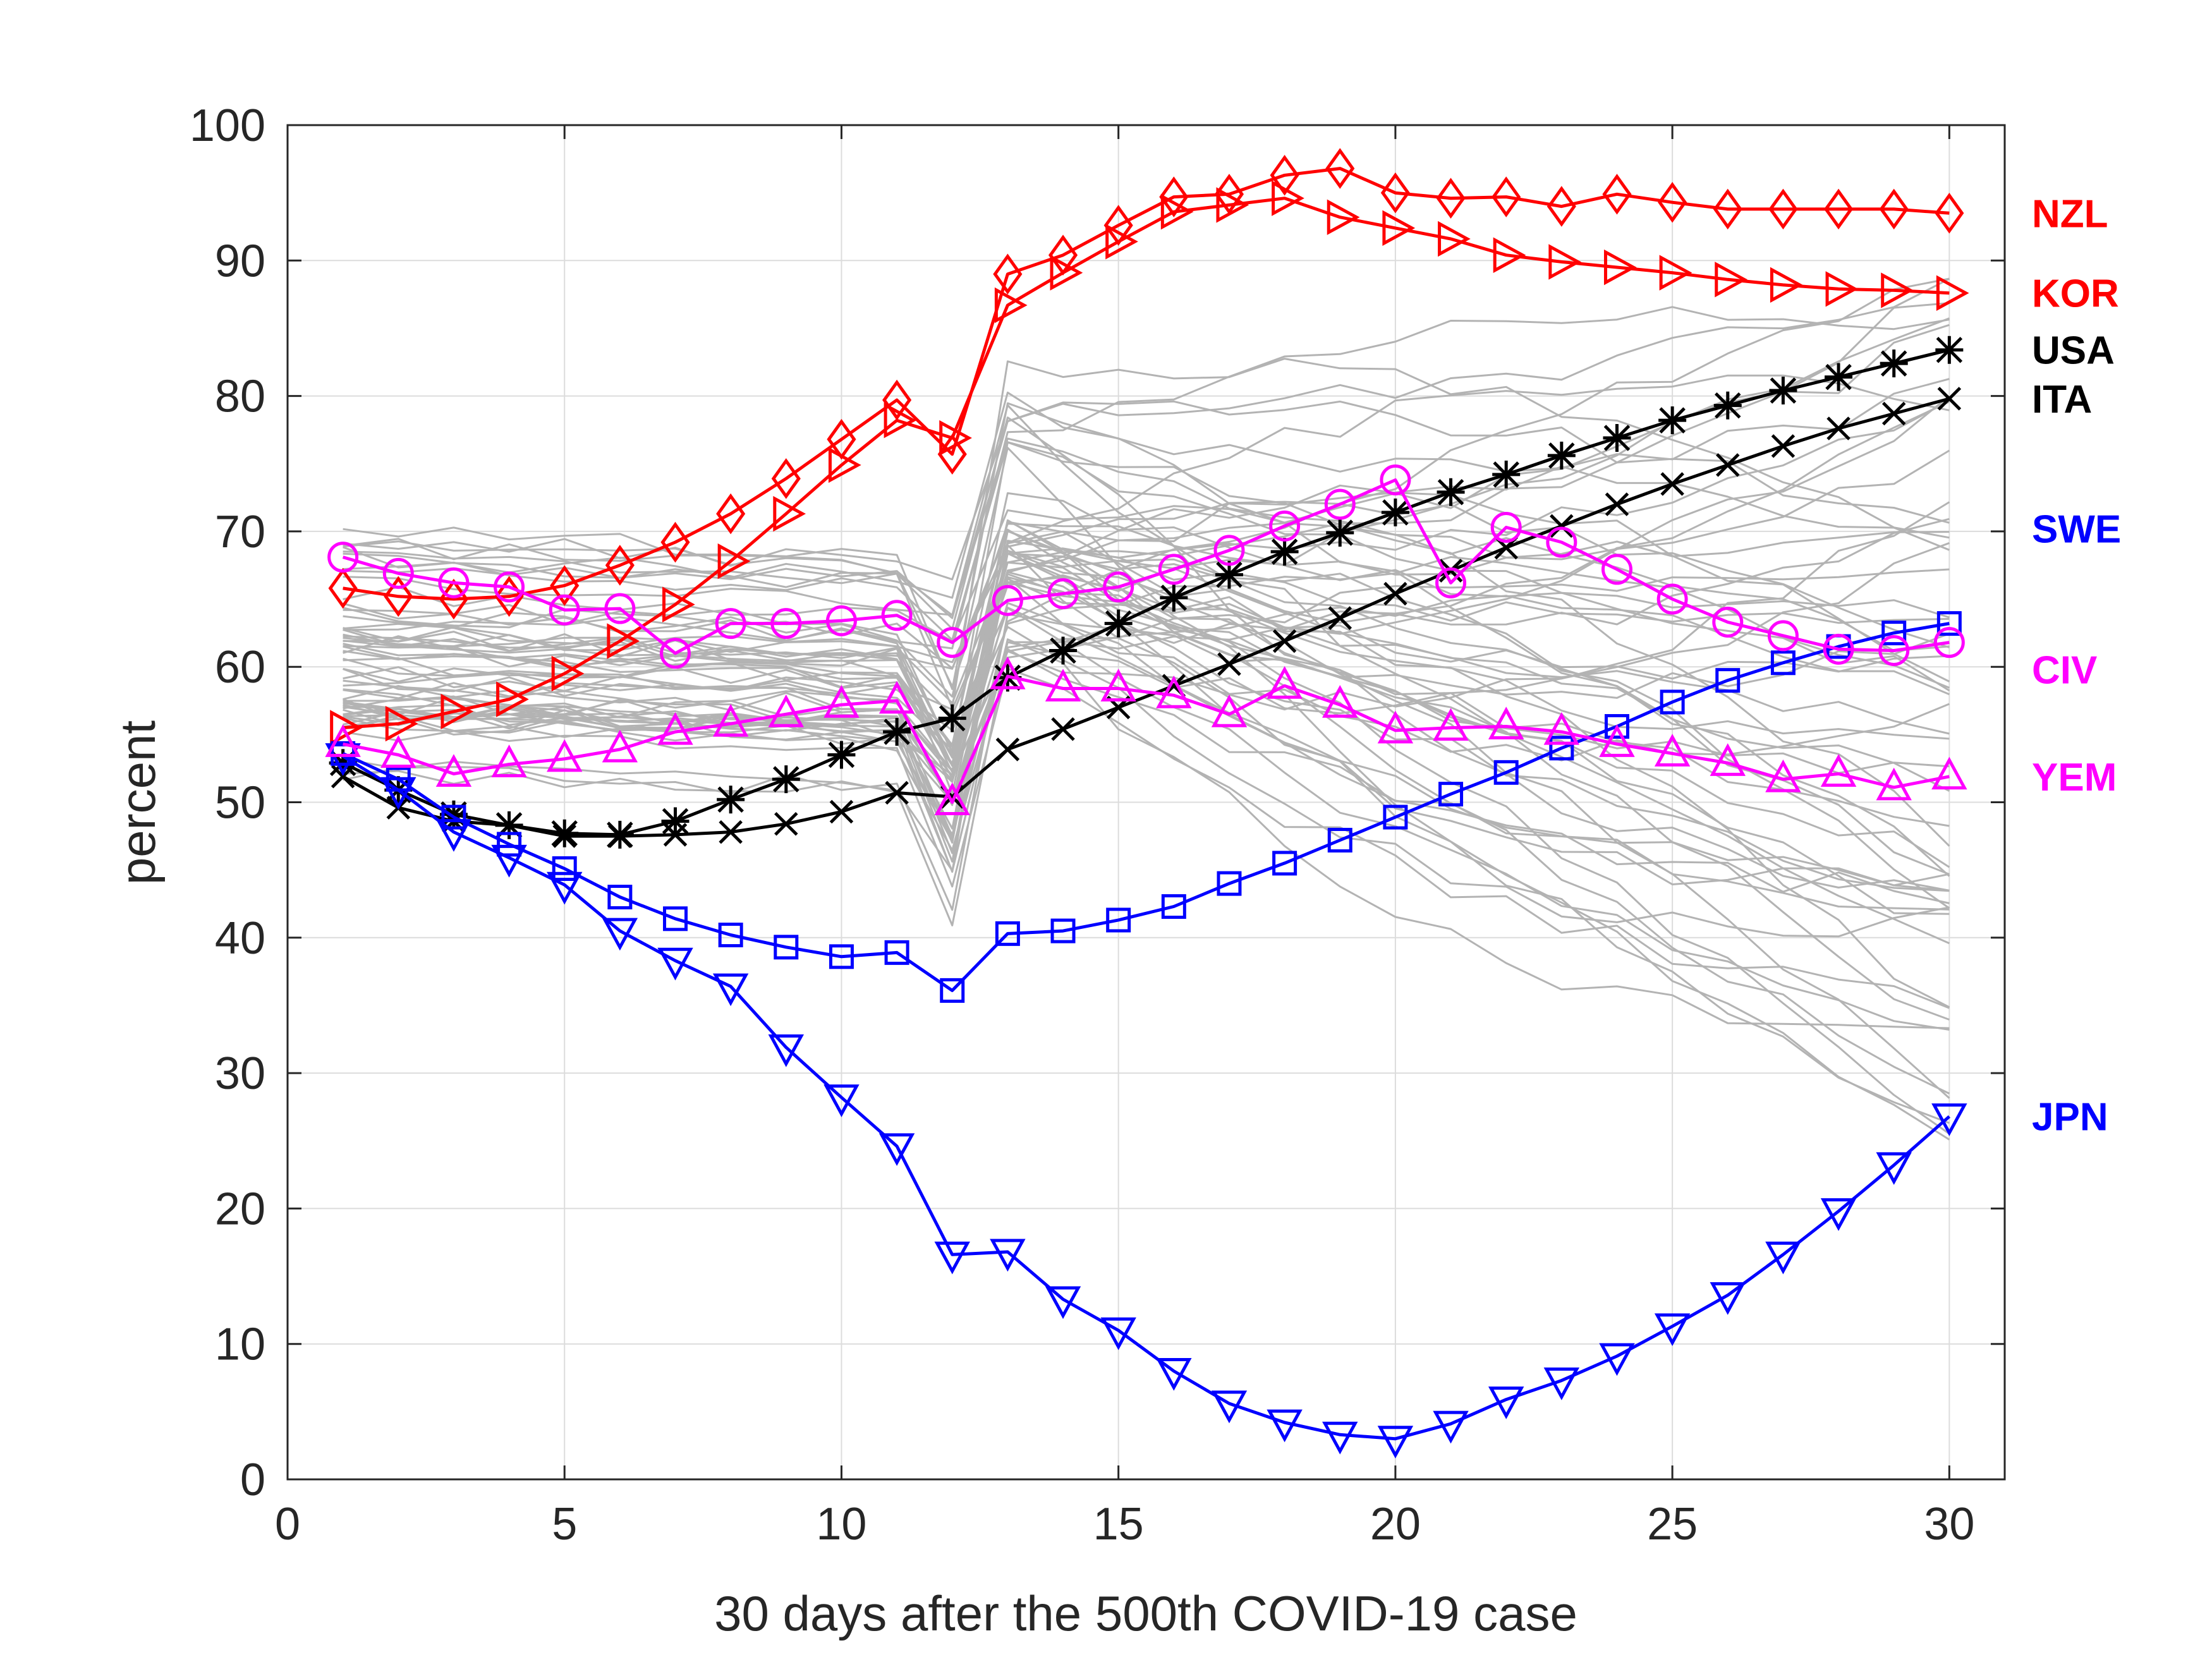 Image resolution: width=2212 pixels, height=1662 pixels. I want to click on series-label-nzl: NZL, so click(2070, 214).